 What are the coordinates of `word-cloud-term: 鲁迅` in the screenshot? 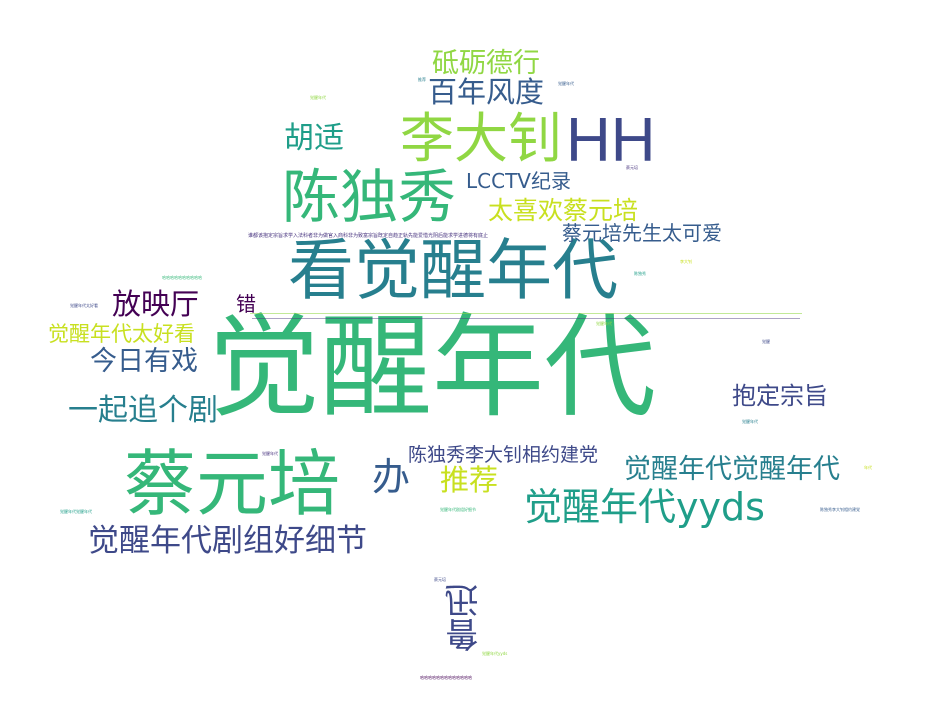 It's located at (465, 618).